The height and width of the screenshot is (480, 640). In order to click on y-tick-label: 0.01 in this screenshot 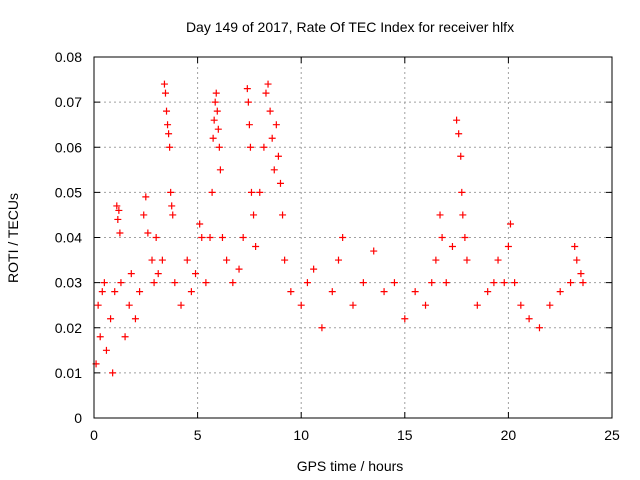, I will do `click(68, 373)`.